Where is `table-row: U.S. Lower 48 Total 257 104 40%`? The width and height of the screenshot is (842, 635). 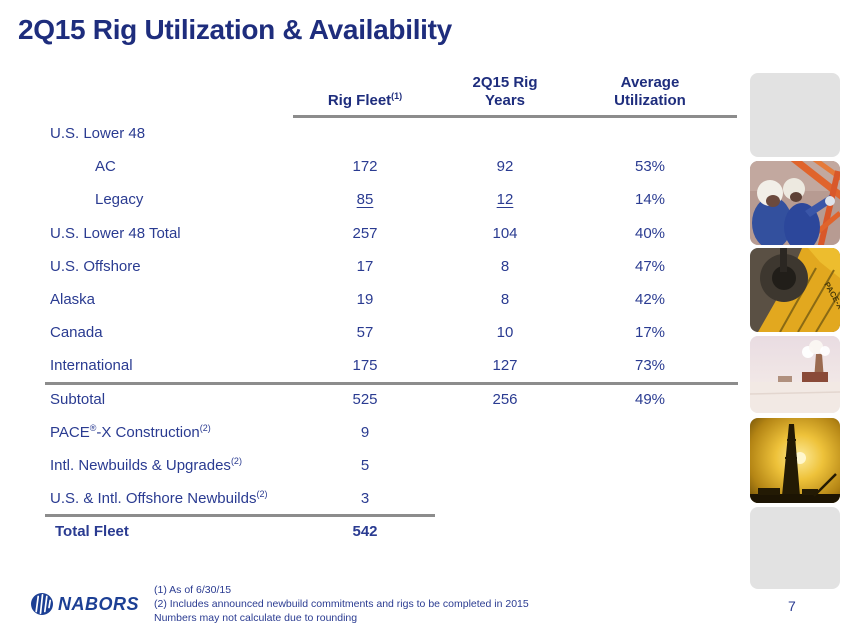
table-row: U.S. Lower 48 Total 257 104 40% is located at coordinates (387, 233).